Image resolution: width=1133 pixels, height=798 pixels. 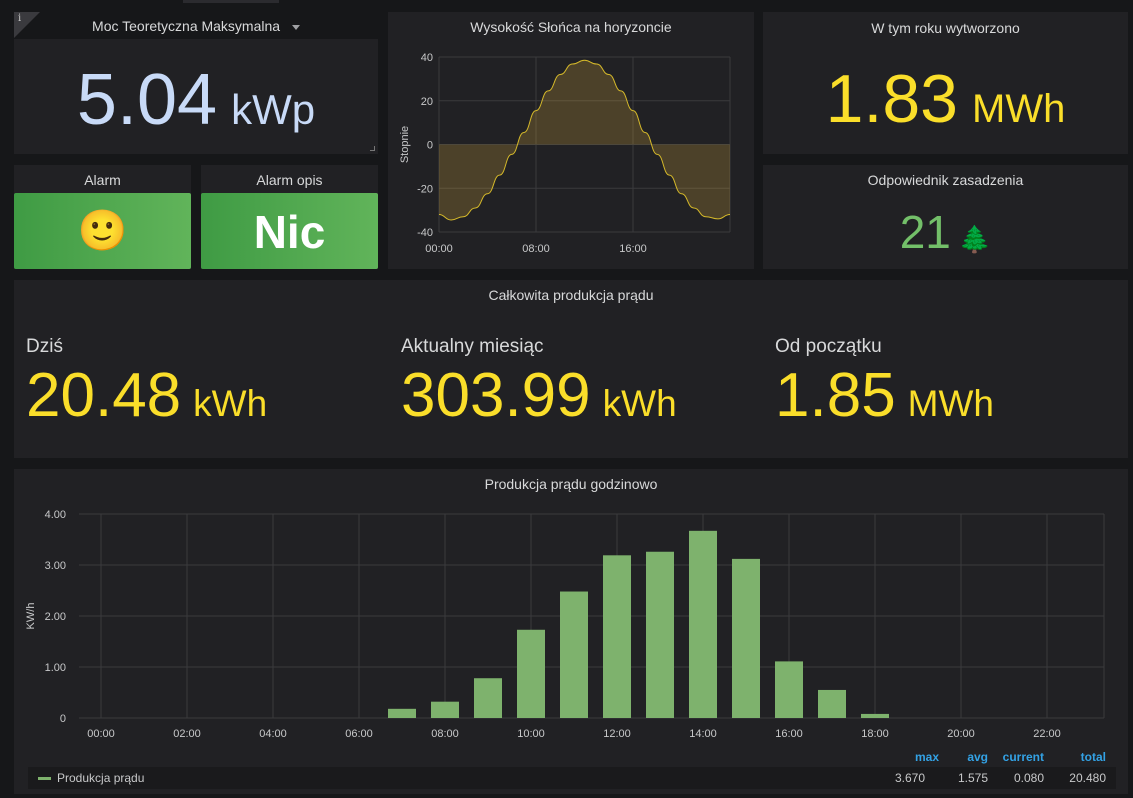 What do you see at coordinates (231, 1) in the screenshot?
I see `top-edge-tab` at bounding box center [231, 1].